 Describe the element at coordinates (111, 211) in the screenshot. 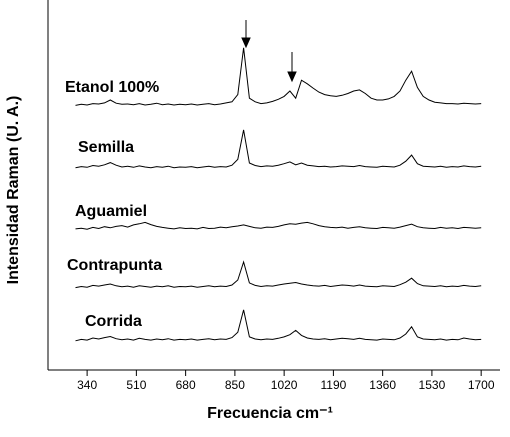

I see `series-label: Aguamiel` at that location.